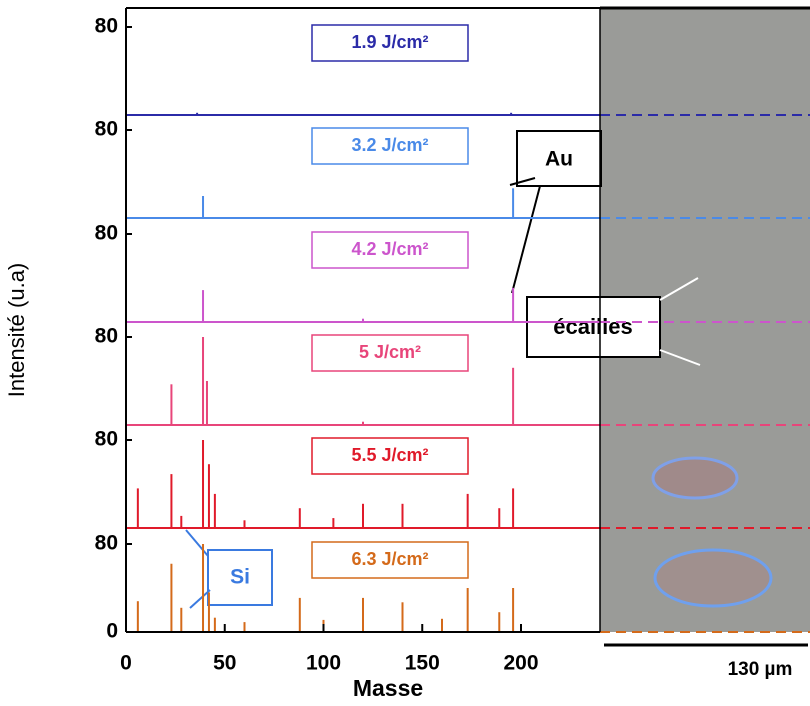 Image resolution: width=810 pixels, height=706 pixels. Describe the element at coordinates (323, 663) in the screenshot. I see `x-tick-label: 100` at that location.